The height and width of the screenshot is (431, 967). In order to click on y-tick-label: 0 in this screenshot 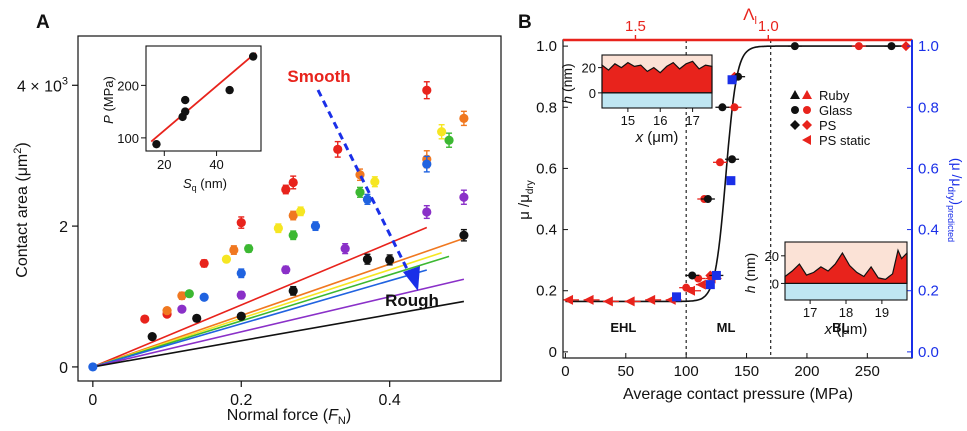, I will do `click(553, 352)`.